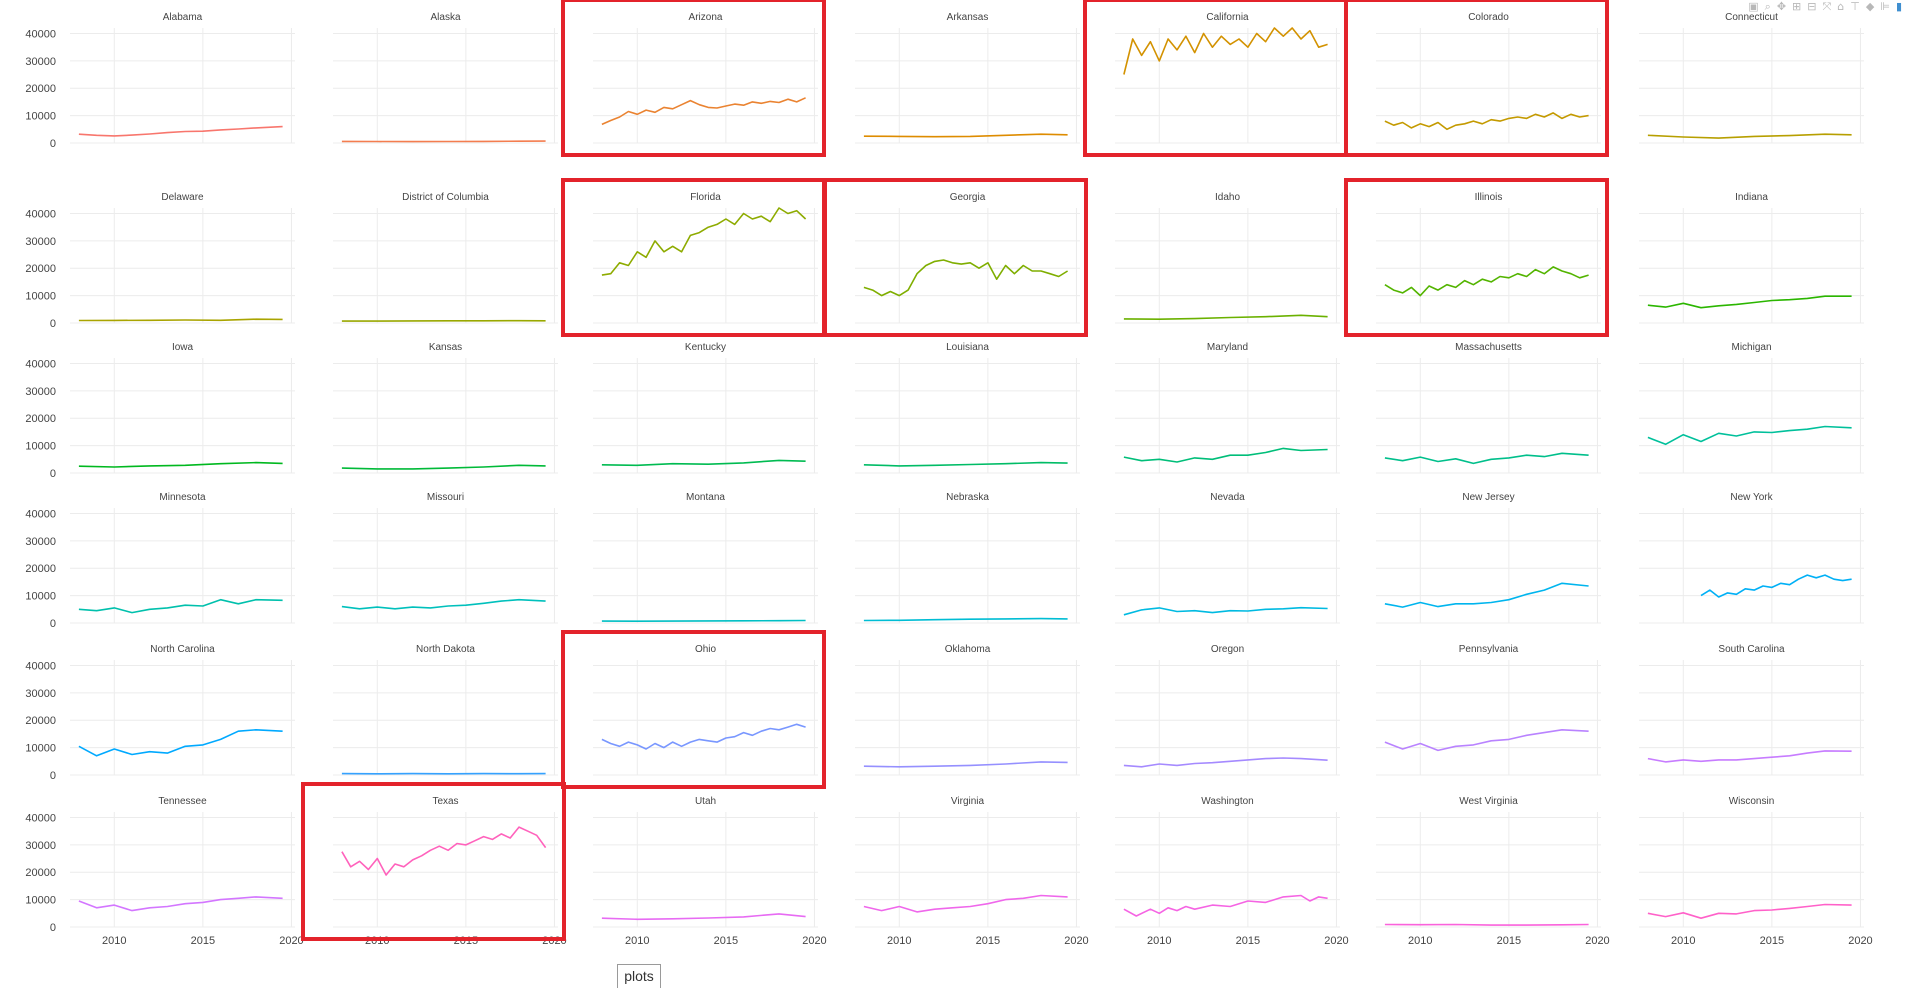 The height and width of the screenshot is (988, 1906). I want to click on facet-panel: Montana, so click(705, 557).